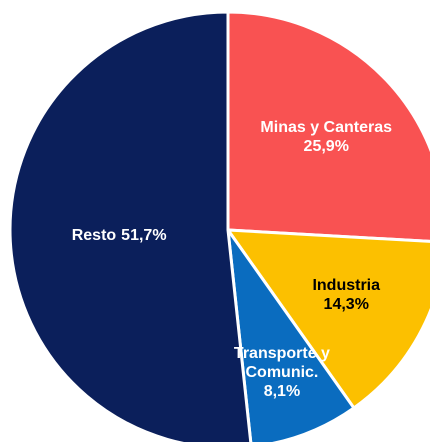  I want to click on slice-label: Resto 51,7%, so click(119, 236).